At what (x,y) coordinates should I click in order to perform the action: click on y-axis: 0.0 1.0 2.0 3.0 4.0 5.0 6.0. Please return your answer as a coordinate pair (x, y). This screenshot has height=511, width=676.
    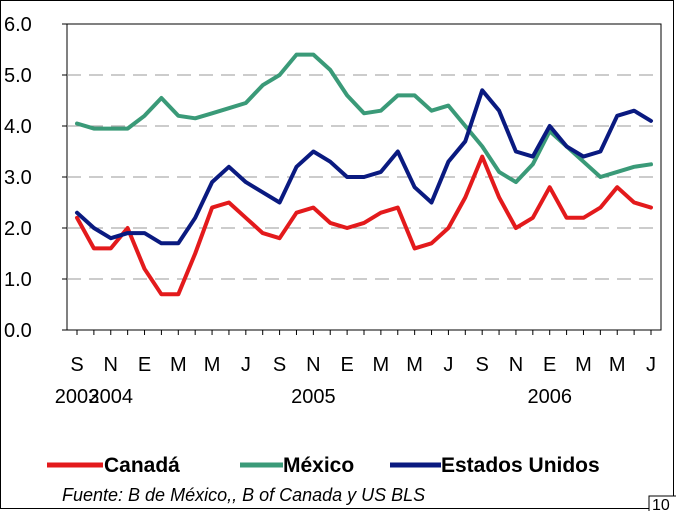
    Looking at the image, I should click on (35, 178).